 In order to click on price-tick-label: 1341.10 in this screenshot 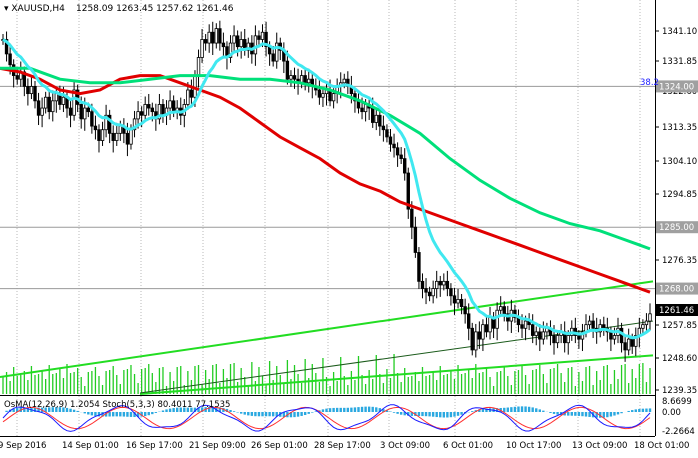, I will do `click(679, 32)`.